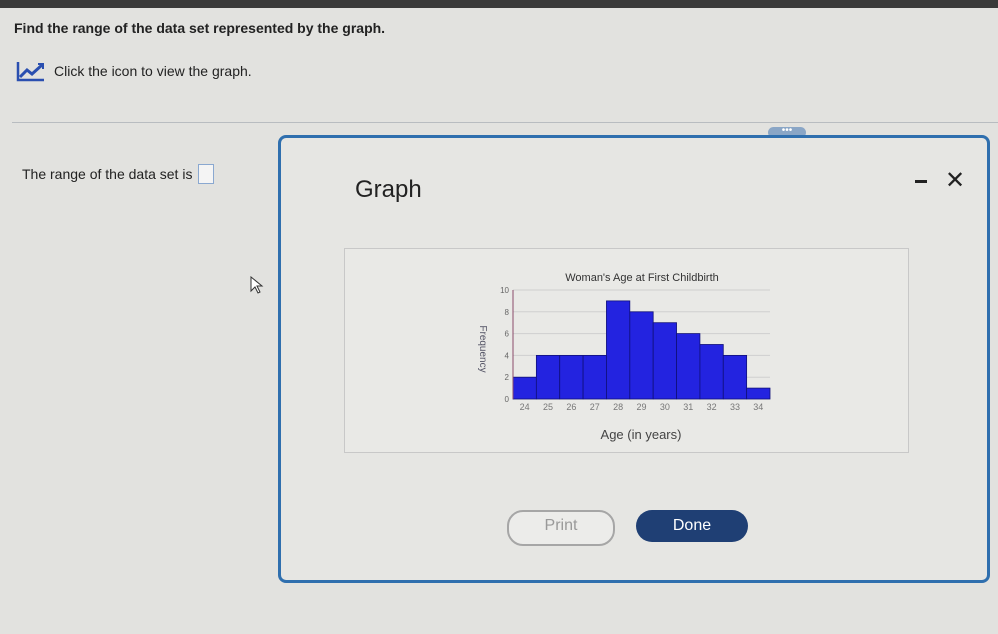  I want to click on x-tick-label: 32, so click(712, 407).